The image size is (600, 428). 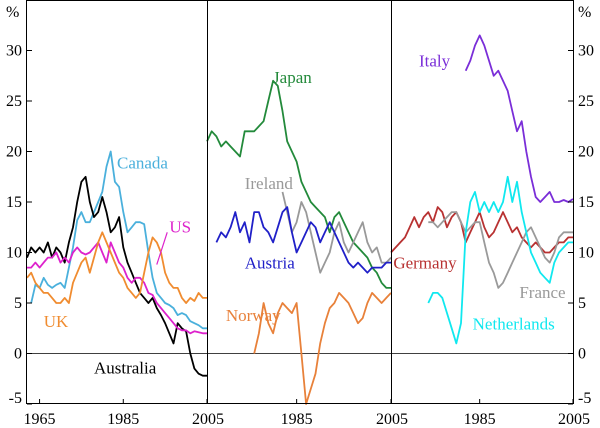 What do you see at coordinates (270, 263) in the screenshot?
I see `label-austria: Austria` at bounding box center [270, 263].